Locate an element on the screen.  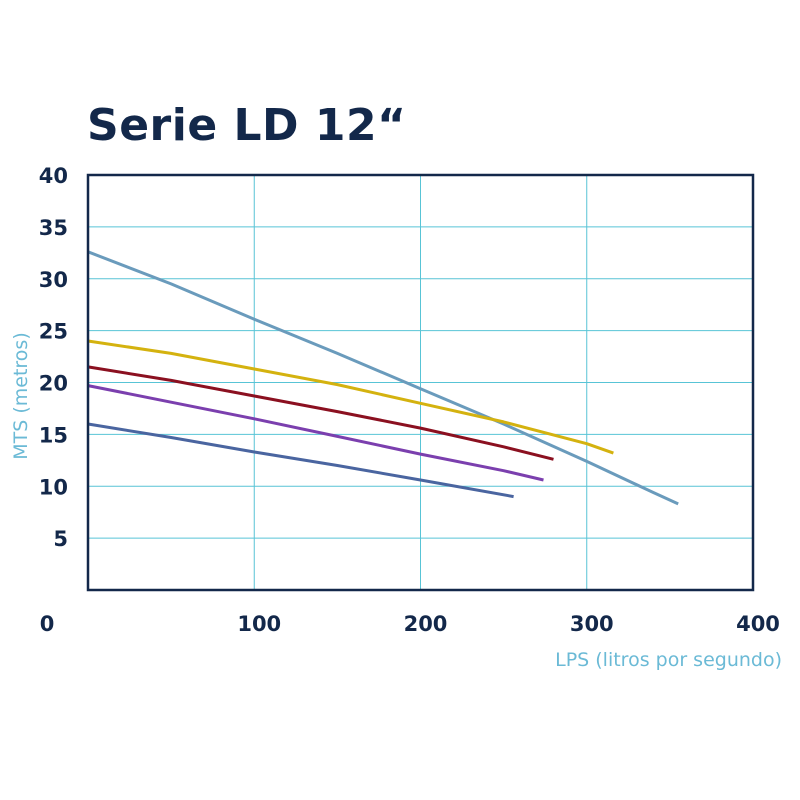
x-tick-label: 400 is located at coordinates (758, 624).